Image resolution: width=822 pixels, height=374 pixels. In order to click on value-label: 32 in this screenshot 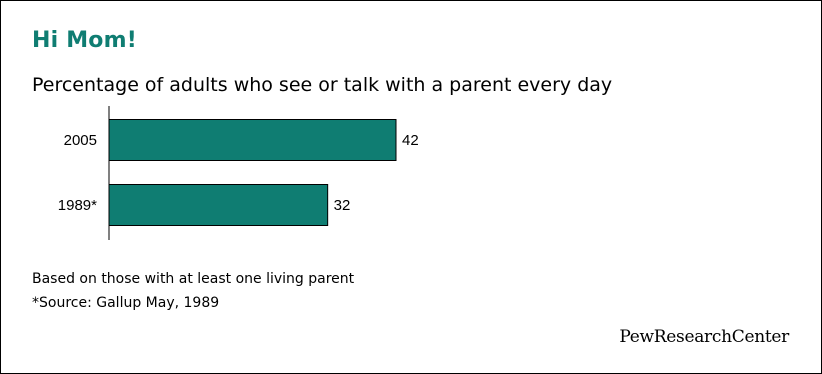, I will do `click(342, 205)`.